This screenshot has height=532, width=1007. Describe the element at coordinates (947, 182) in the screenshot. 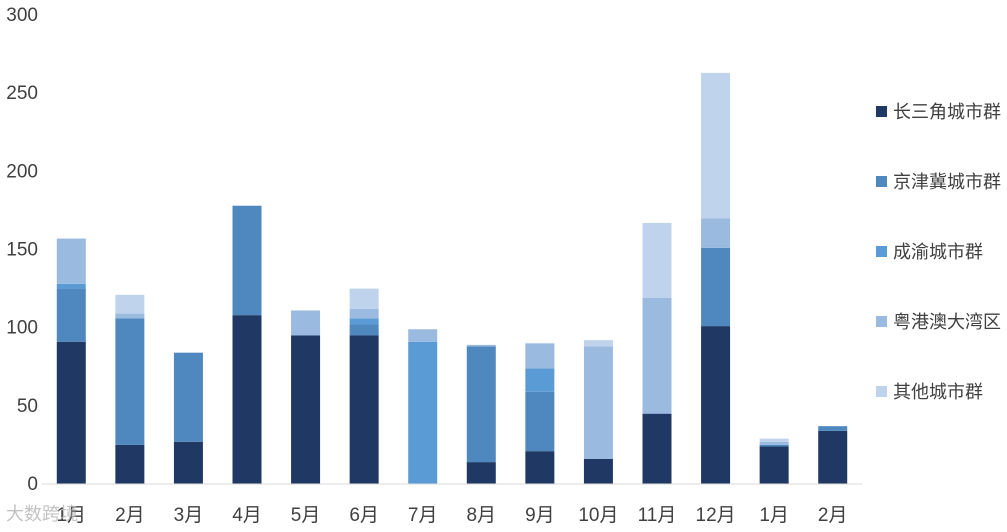

I see `legend-label: 京津冀城市群` at that location.